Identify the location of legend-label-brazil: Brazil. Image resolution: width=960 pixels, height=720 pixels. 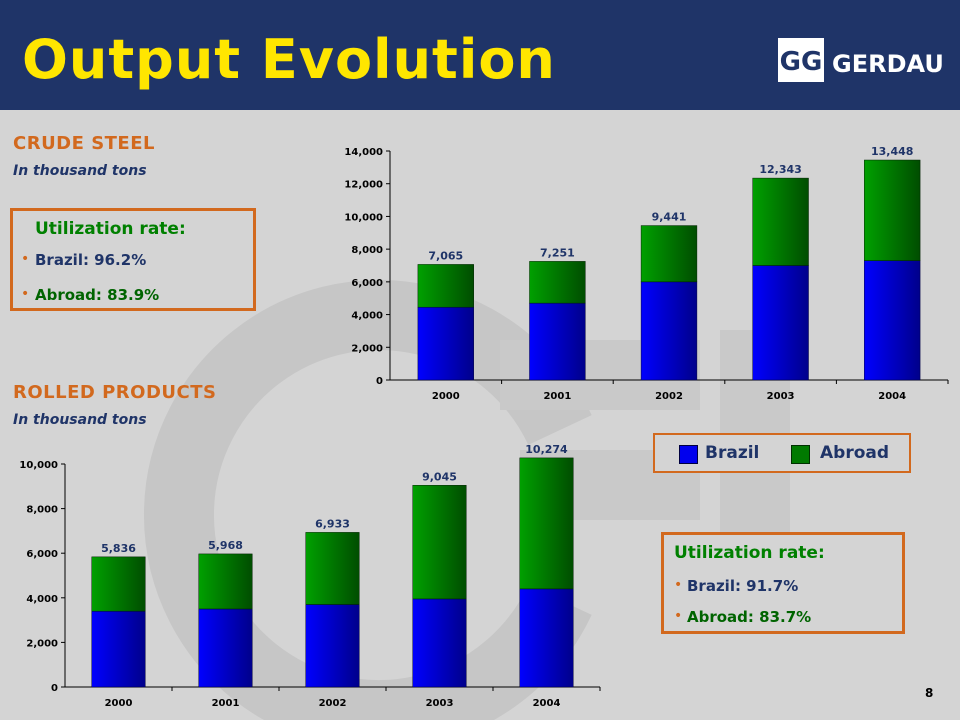
(732, 453).